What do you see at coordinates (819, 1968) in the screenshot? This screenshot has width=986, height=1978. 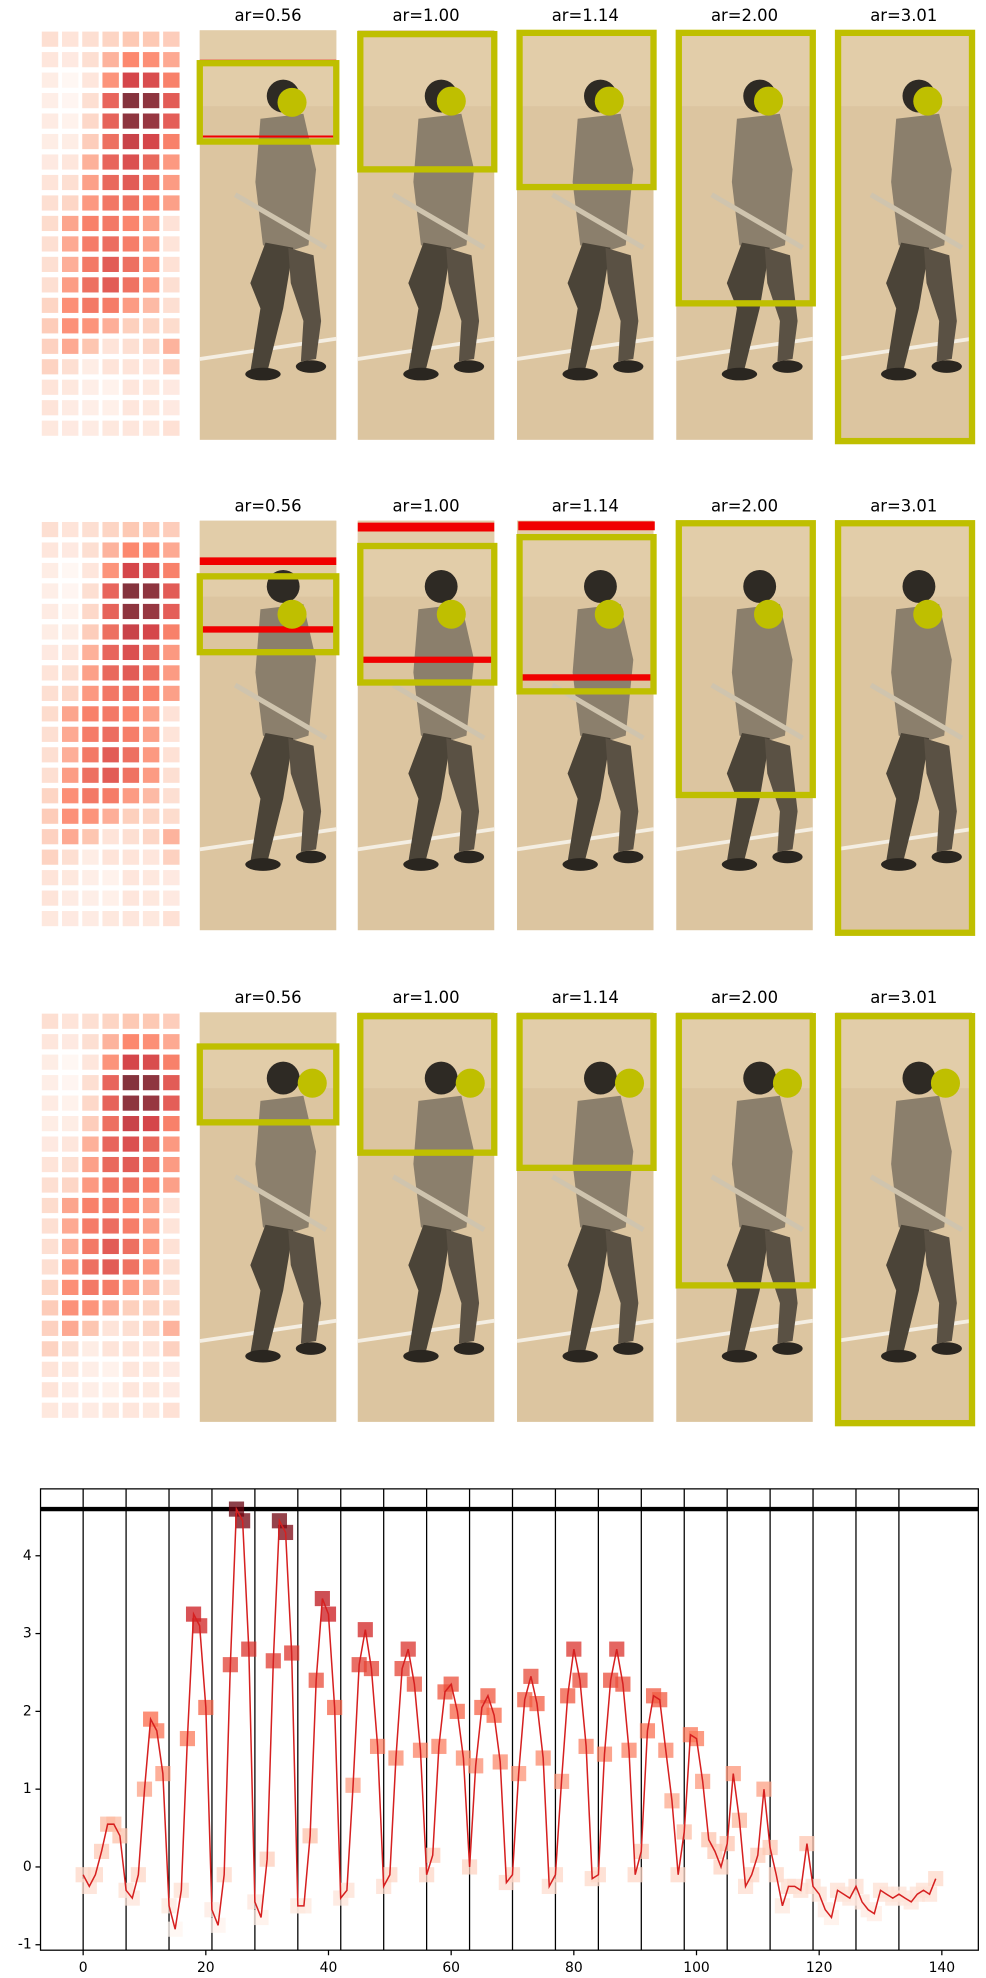 I see `x-tick-label: 120` at bounding box center [819, 1968].